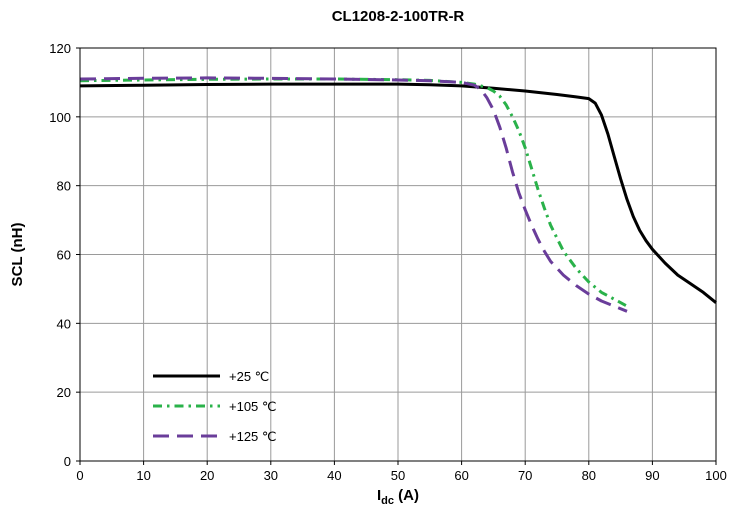 This screenshot has height=516, width=730. What do you see at coordinates (249, 376) in the screenshot?
I see `legend-label-1: +25 ℃` at bounding box center [249, 376].